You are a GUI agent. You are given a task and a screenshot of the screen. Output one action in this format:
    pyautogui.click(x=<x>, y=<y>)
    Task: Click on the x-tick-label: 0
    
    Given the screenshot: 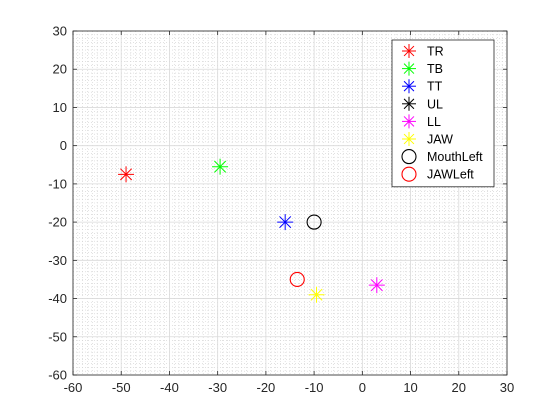 What is the action you would take?
    pyautogui.click(x=362, y=387)
    